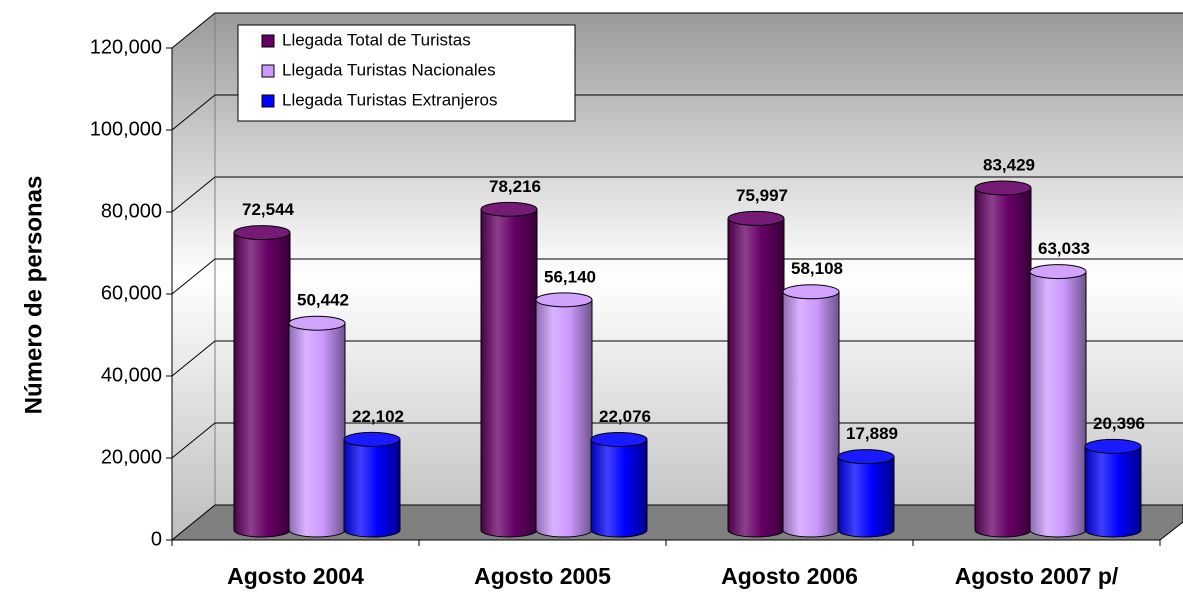 Image resolution: width=1183 pixels, height=594 pixels. Describe the element at coordinates (515, 186) in the screenshot. I see `data-label: 78,216` at that location.